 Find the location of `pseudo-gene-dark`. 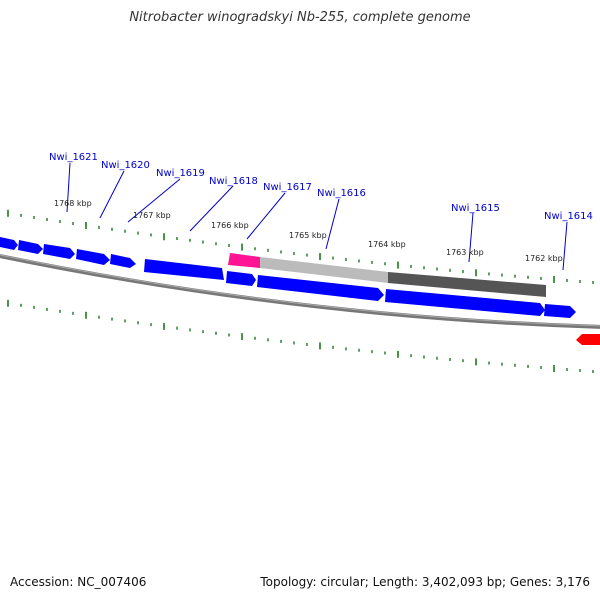

pseudo-gene-dark is located at coordinates (467, 284).